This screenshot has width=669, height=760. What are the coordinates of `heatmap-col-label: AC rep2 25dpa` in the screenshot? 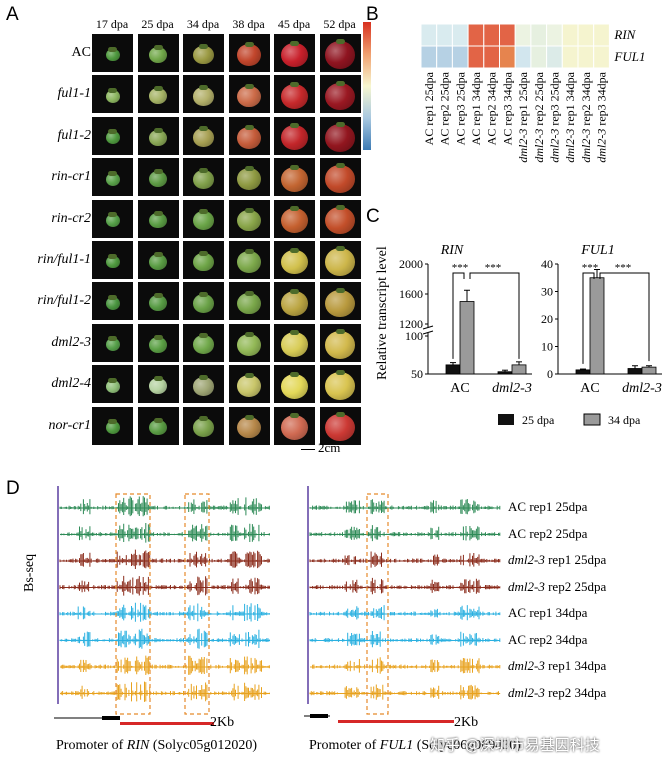 It's located at (445, 108).